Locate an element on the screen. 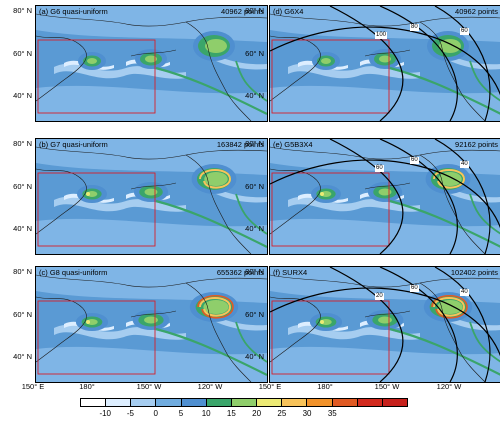  panel-title: (e) G5B3X4 is located at coordinates (293, 144).